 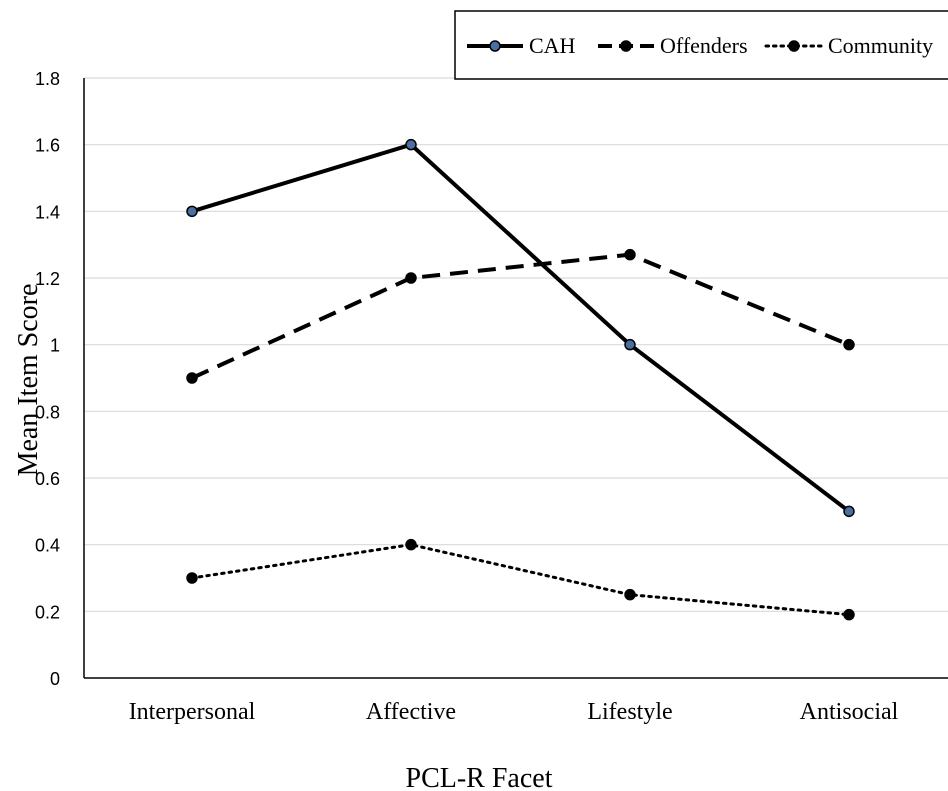 What do you see at coordinates (47, 479) in the screenshot?
I see `y-tick-label: 0.6` at bounding box center [47, 479].